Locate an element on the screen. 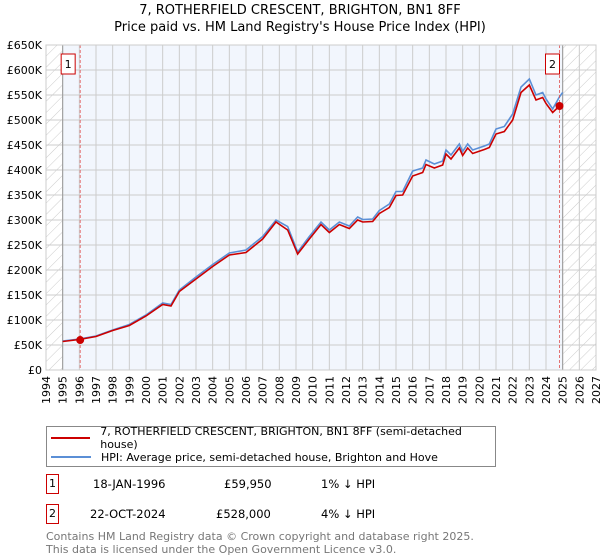  x-tick-label: 1999 is located at coordinates (129, 390).